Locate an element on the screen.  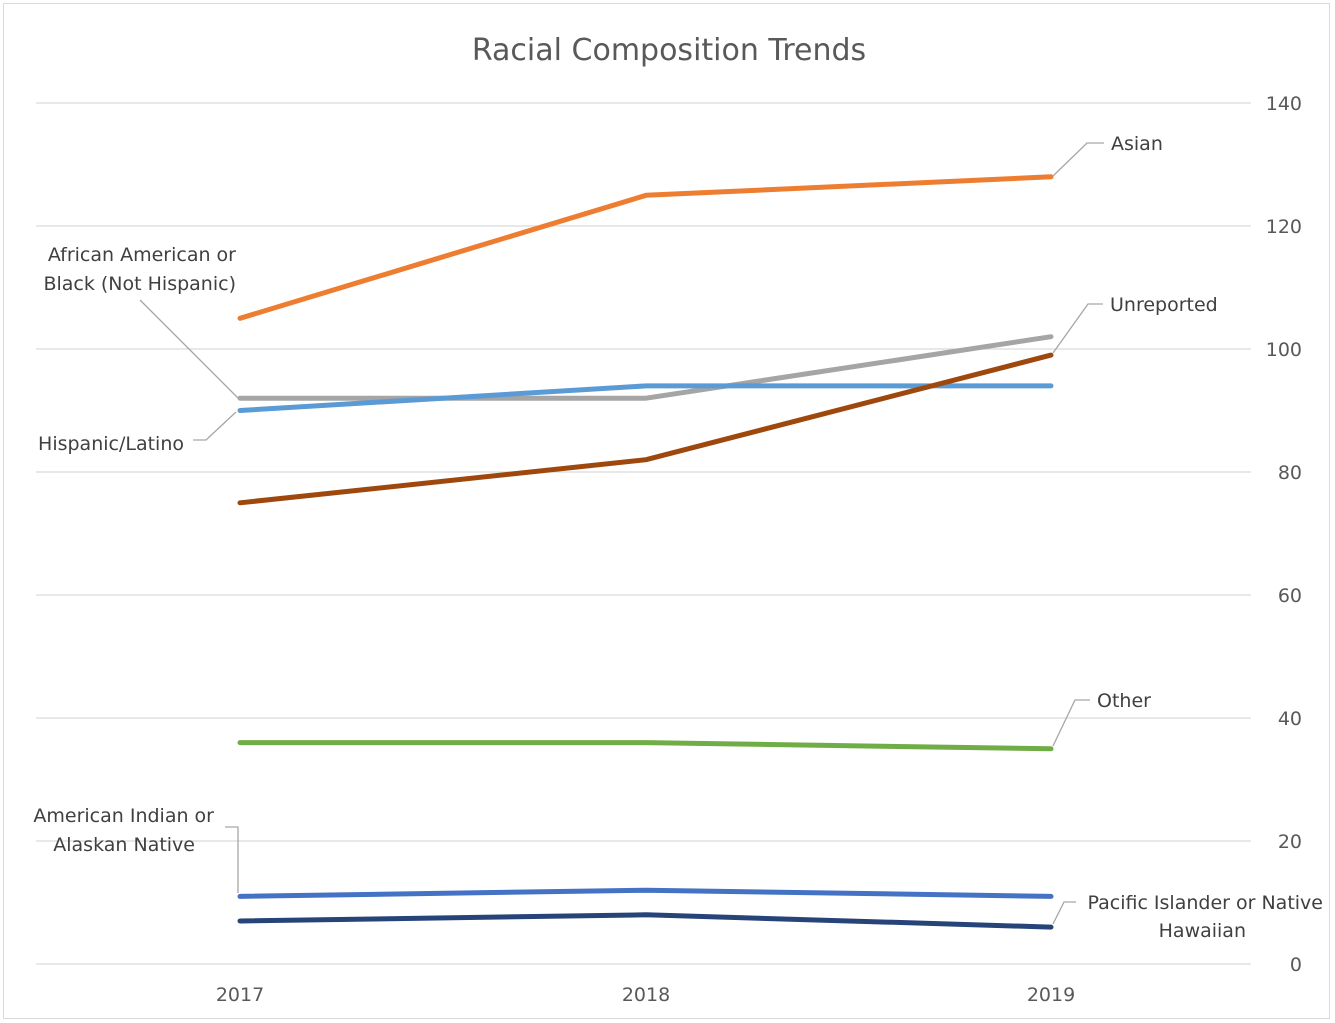
chart-title: Racial Composition Trends is located at coordinates (669, 50).